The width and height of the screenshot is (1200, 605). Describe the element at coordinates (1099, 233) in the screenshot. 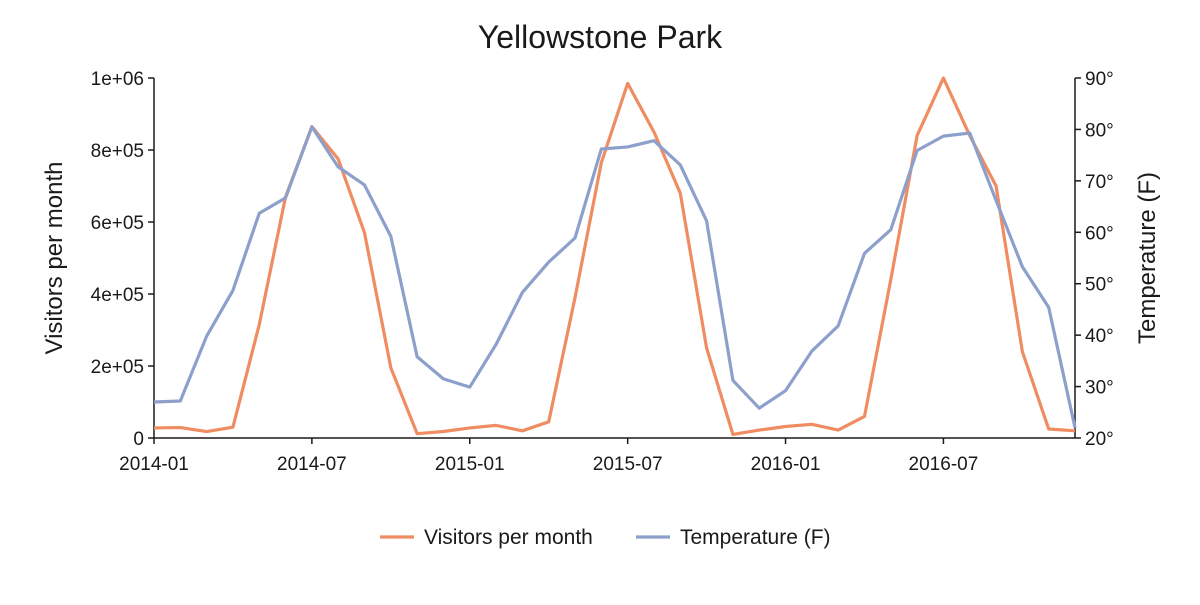

I see `y-right-tick-label: 60°` at that location.